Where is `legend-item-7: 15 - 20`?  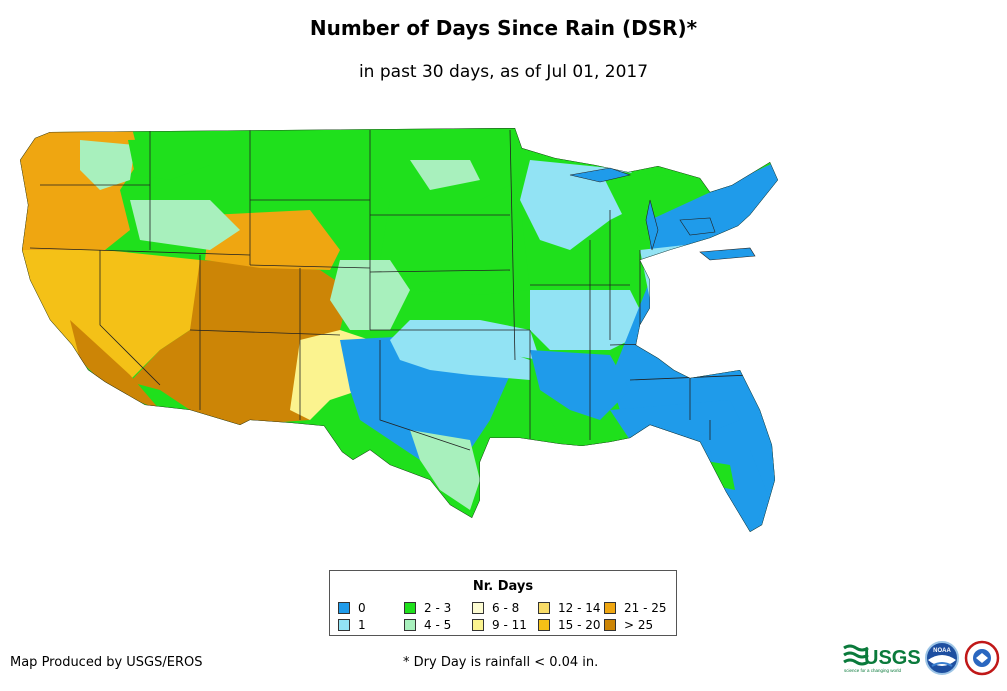 legend-item-7: 15 - 20 is located at coordinates (569, 625).